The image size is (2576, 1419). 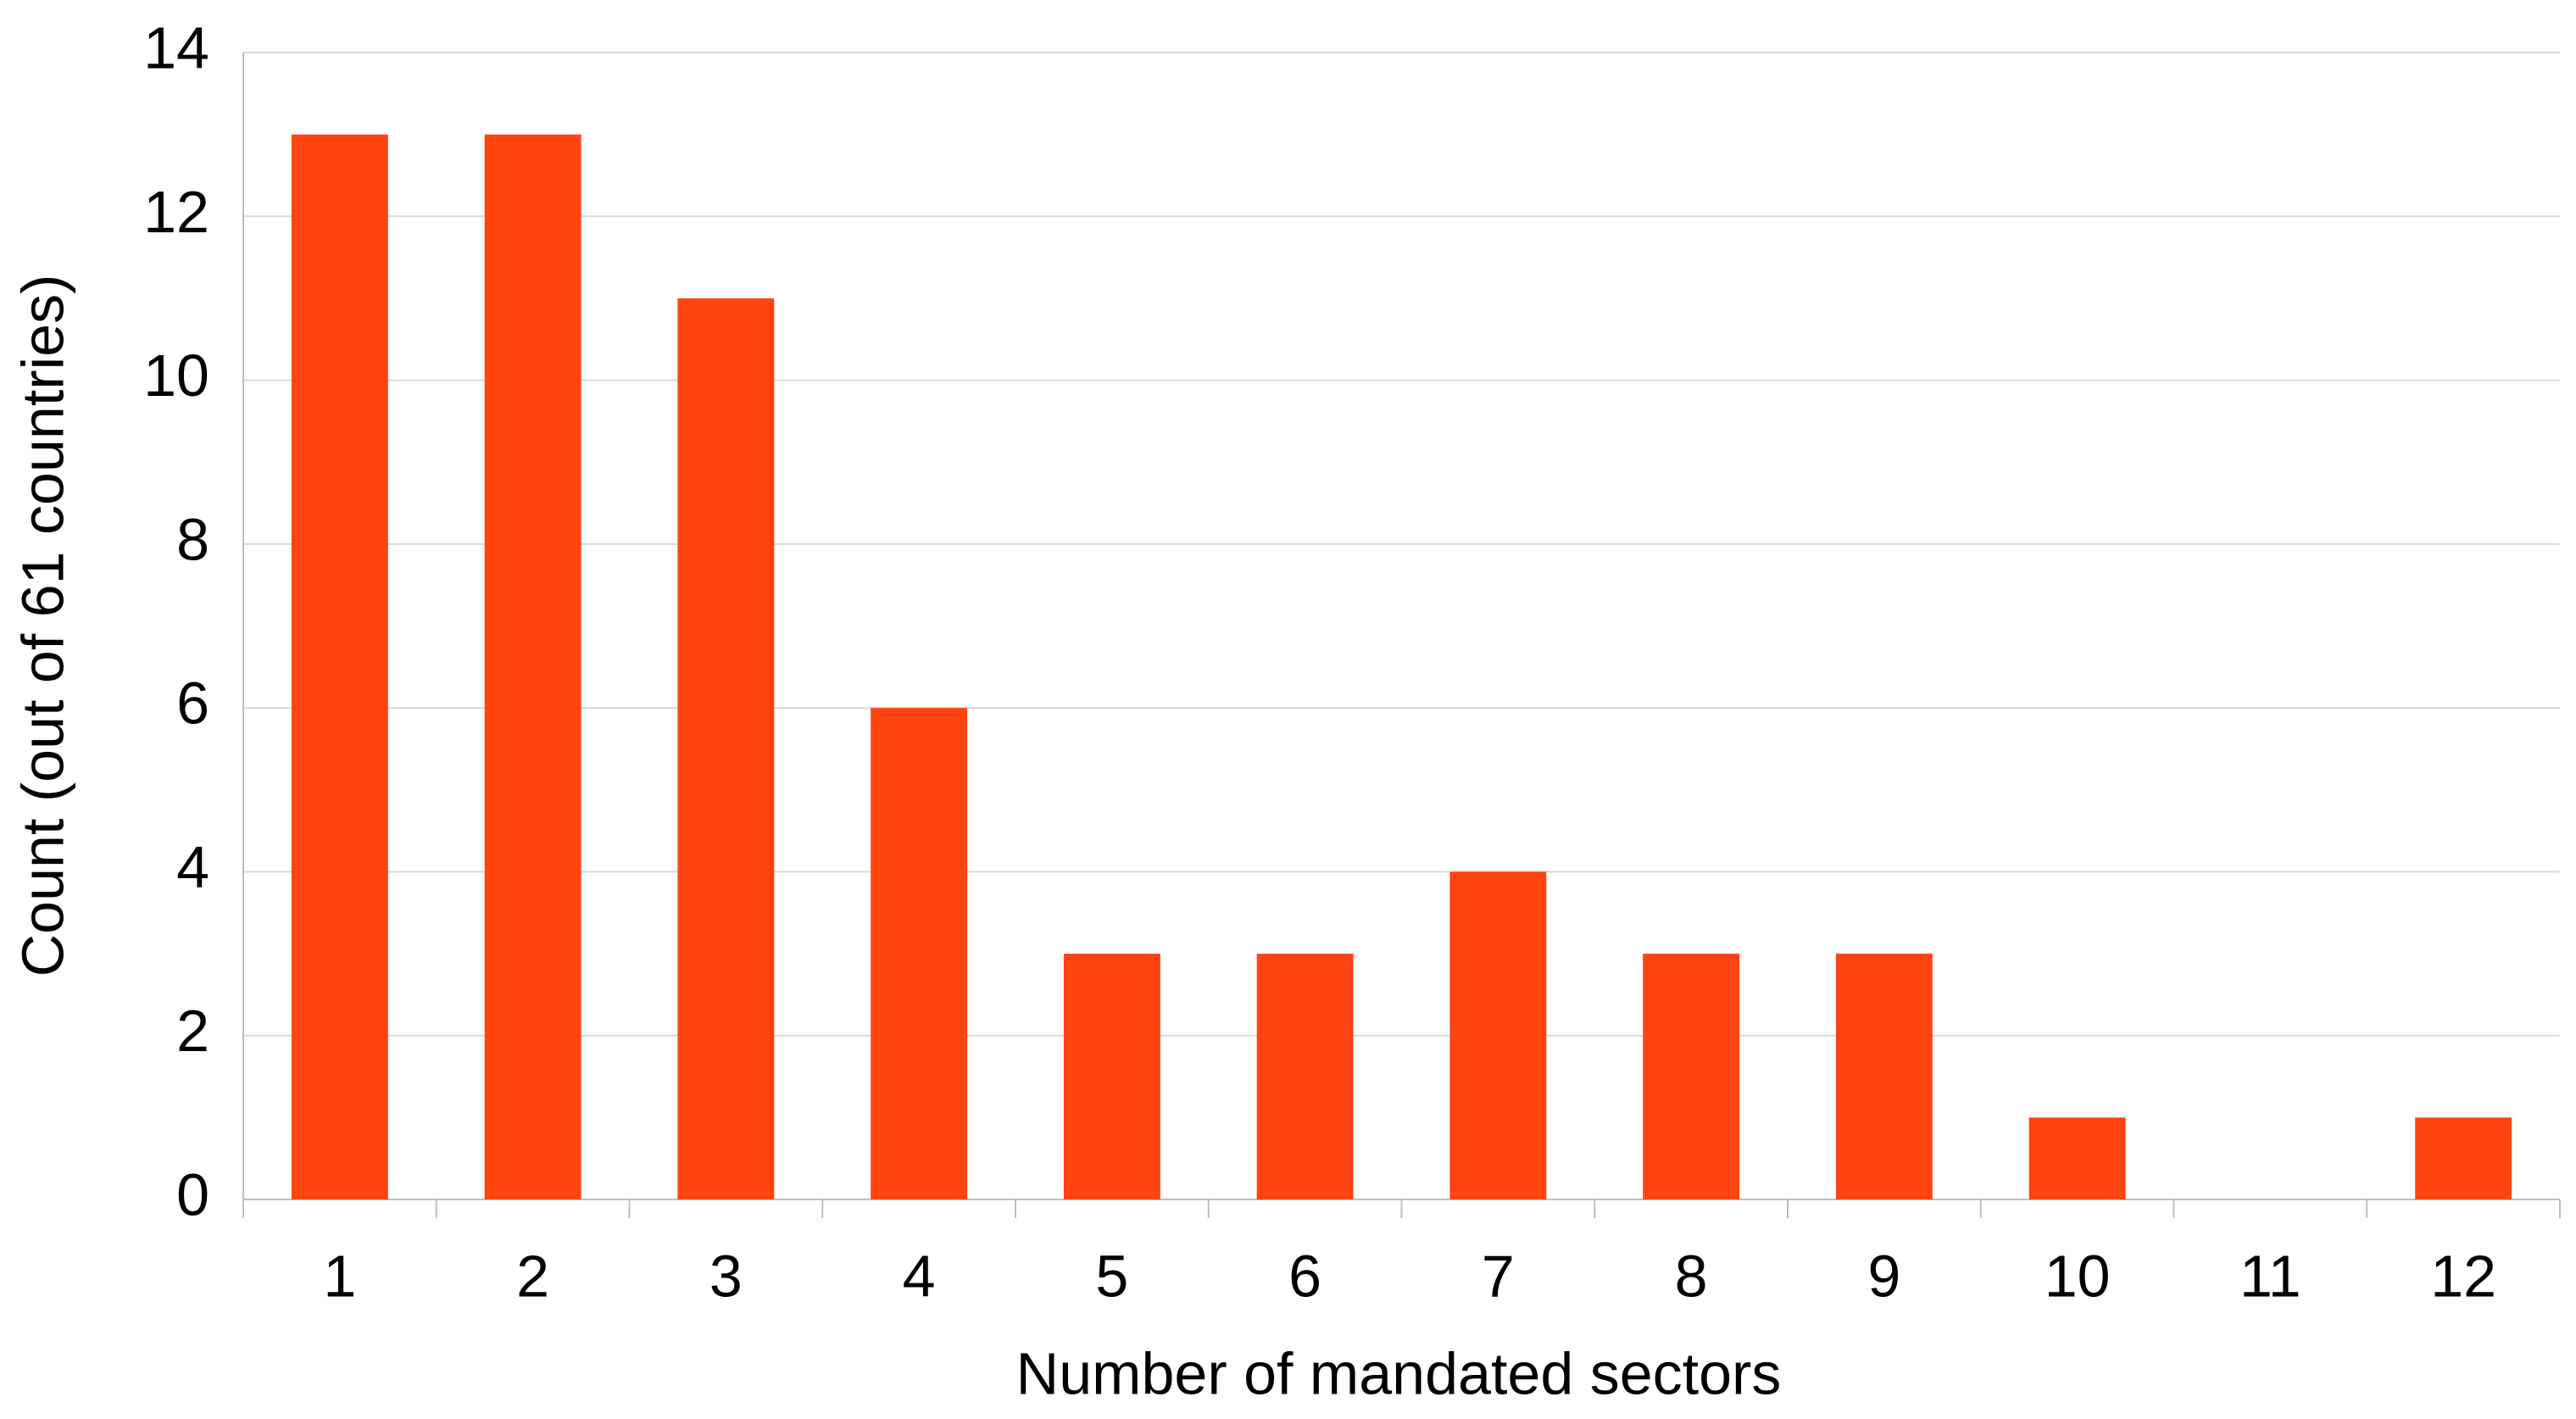 What do you see at coordinates (726, 1276) in the screenshot?
I see `x-tick-label: 3` at bounding box center [726, 1276].